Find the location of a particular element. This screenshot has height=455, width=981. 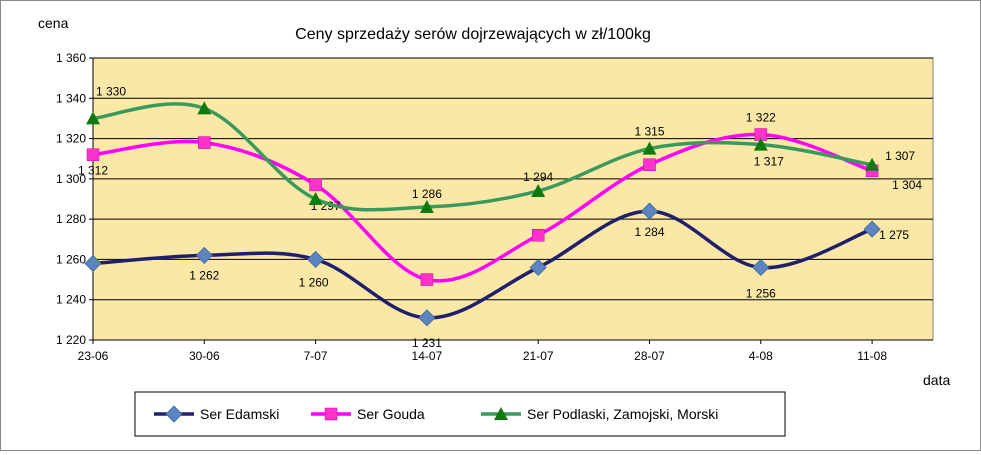

y-tick-label: 1 300 is located at coordinates (71, 179).